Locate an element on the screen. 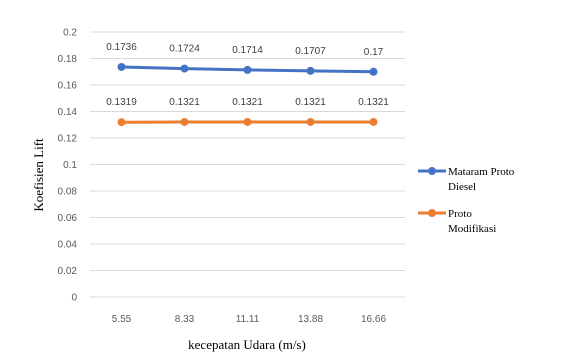 The height and width of the screenshot is (360, 563). y-tick-label: 0.02 is located at coordinates (68, 271).